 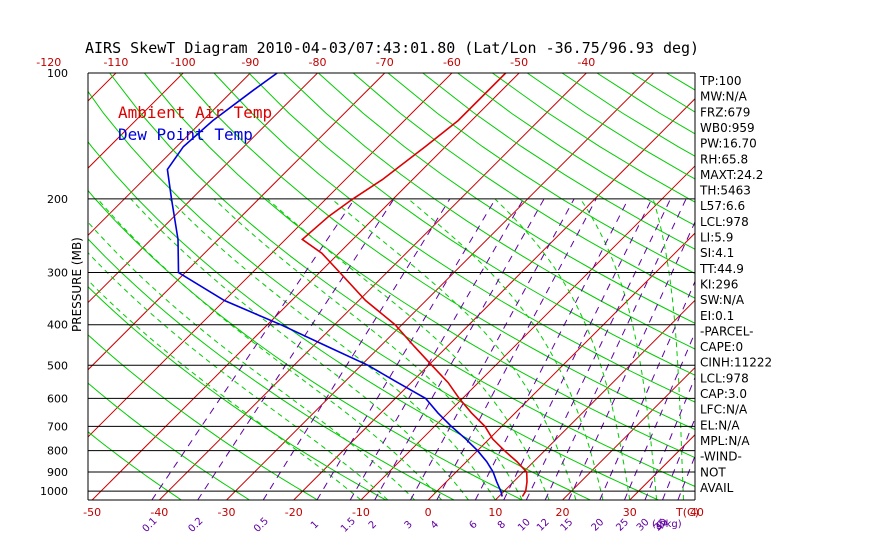 I want to click on bottom-temp-tick-label: 30, so click(x=630, y=512).